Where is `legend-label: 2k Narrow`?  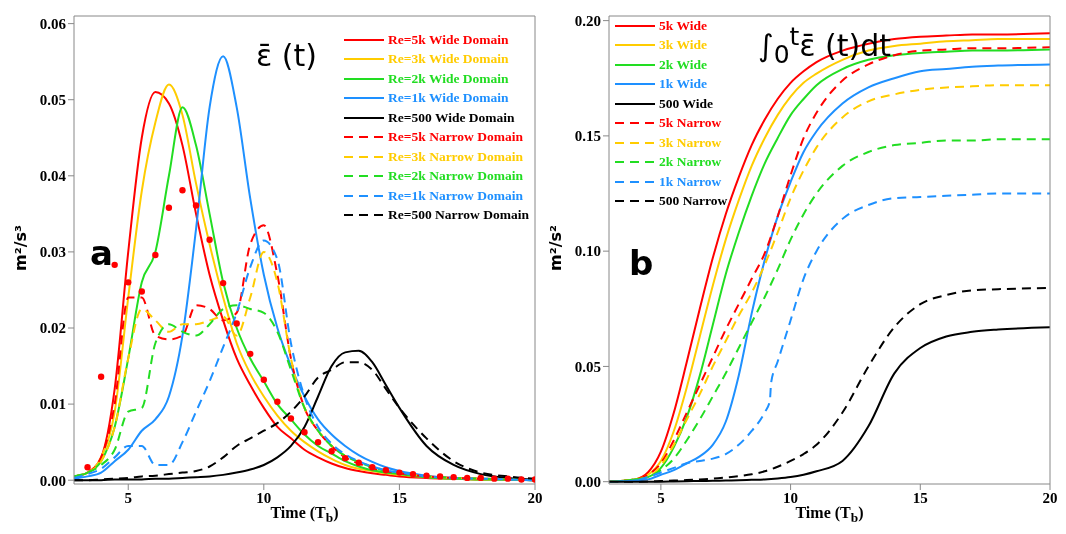 legend-label: 2k Narrow is located at coordinates (690, 162).